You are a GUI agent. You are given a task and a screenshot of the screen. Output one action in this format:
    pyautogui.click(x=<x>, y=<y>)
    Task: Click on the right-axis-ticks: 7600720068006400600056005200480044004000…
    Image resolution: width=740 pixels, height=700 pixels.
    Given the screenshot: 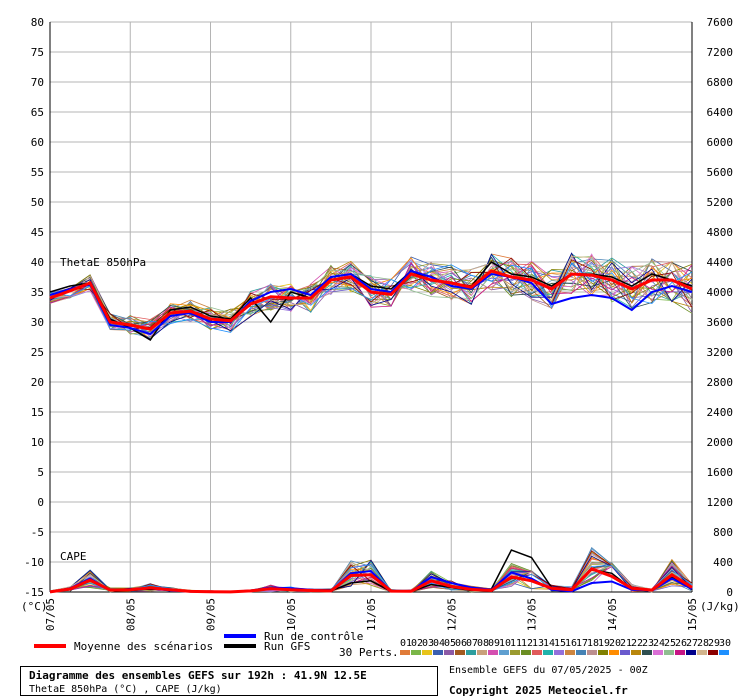 What is the action you would take?
    pyautogui.click(x=720, y=307)
    